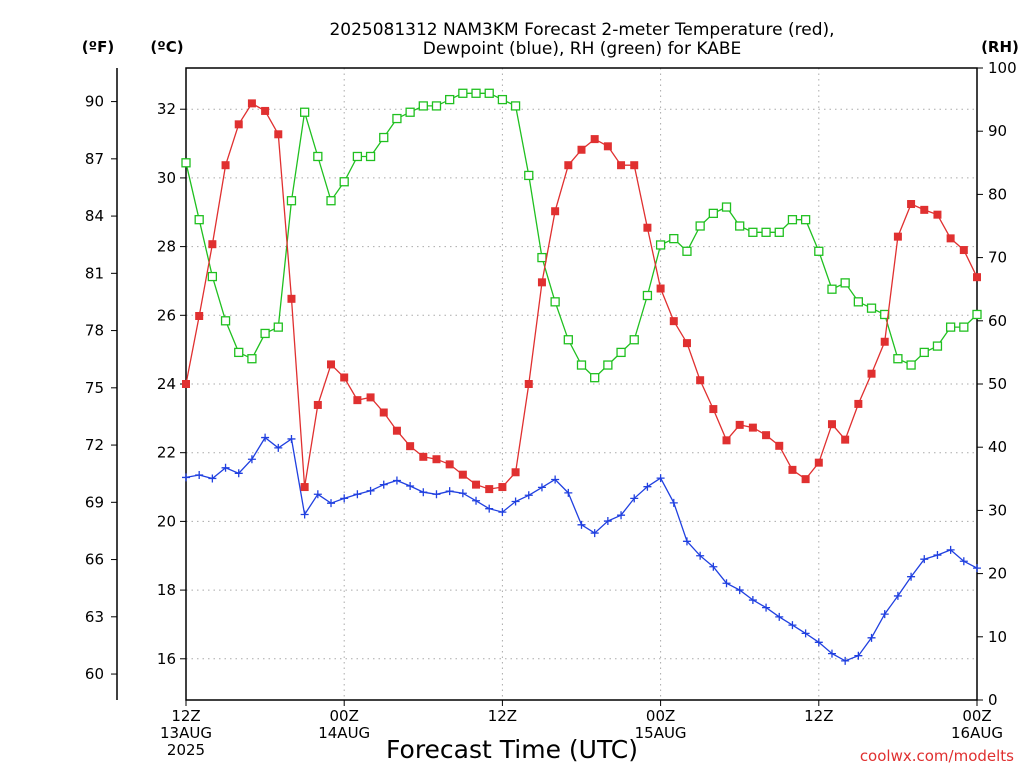 The height and width of the screenshot is (768, 1024). Describe the element at coordinates (94, 216) in the screenshot. I see `fahrenheit-tick-label: 84` at that location.